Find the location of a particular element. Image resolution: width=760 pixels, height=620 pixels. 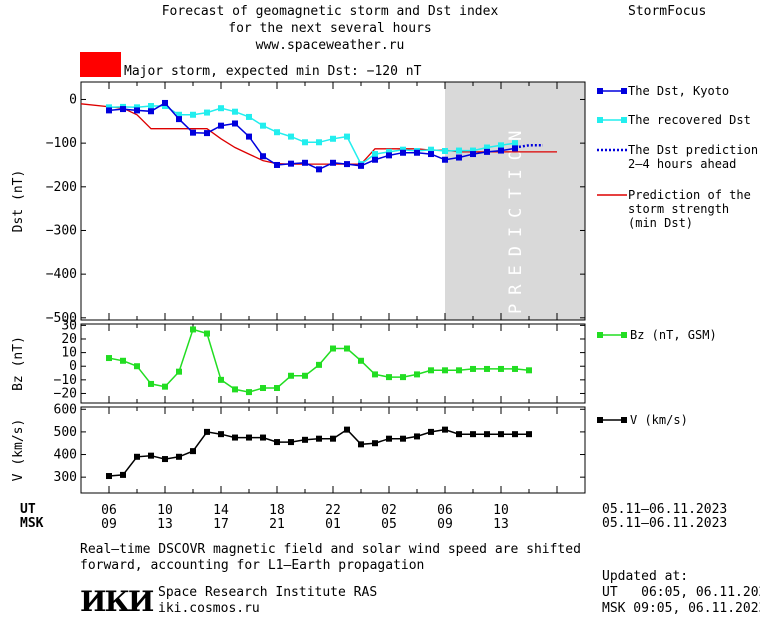

institute-name: Space Research Institute RAS is located at coordinates (268, 592).